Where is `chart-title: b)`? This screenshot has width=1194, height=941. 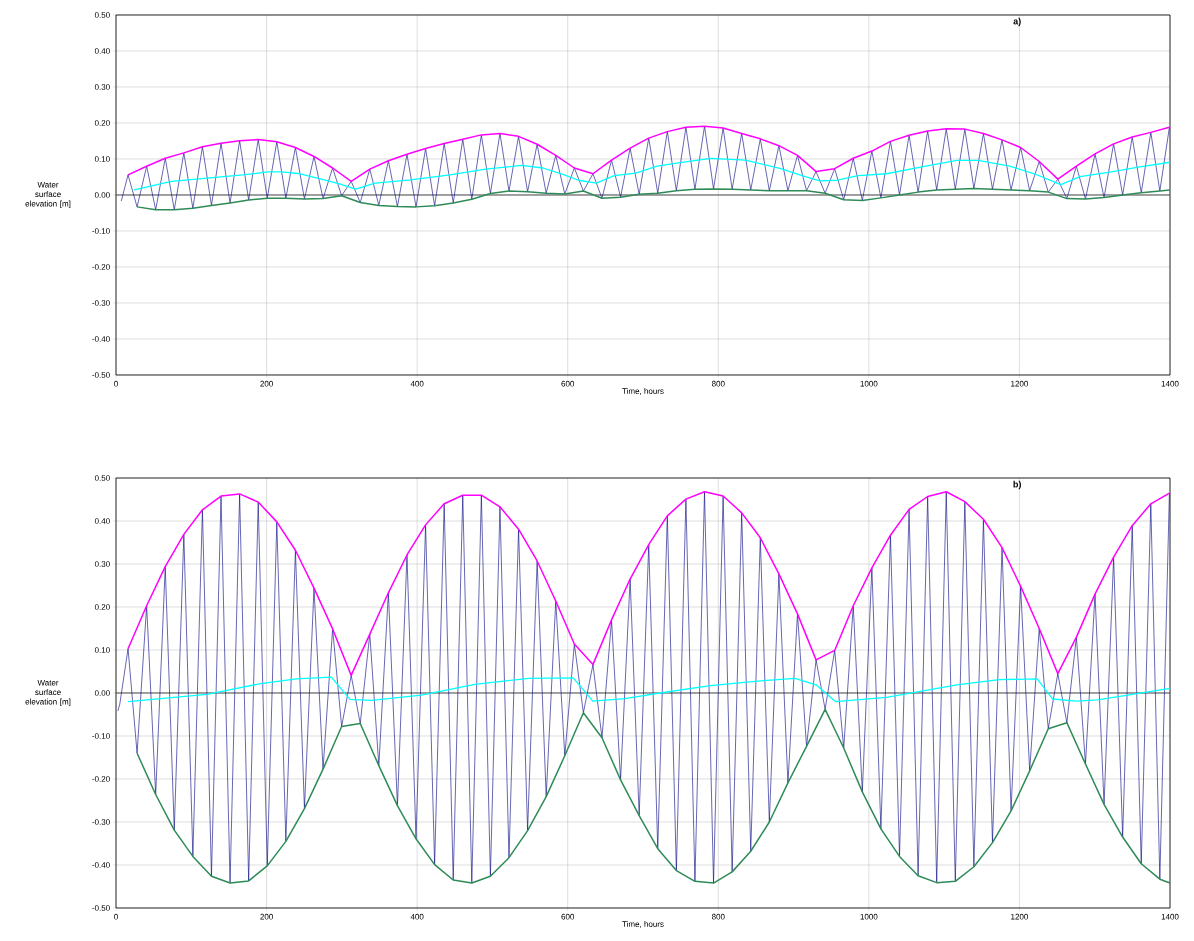 chart-title: b) is located at coordinates (1017, 485).